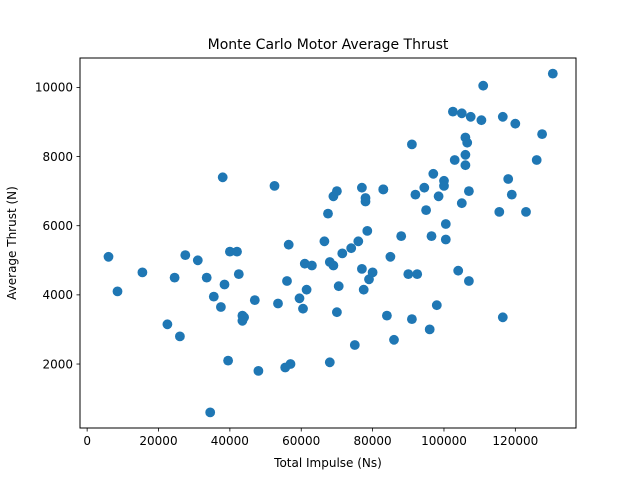  Describe the element at coordinates (57, 157) in the screenshot. I see `y-tick-label: 8000` at that location.